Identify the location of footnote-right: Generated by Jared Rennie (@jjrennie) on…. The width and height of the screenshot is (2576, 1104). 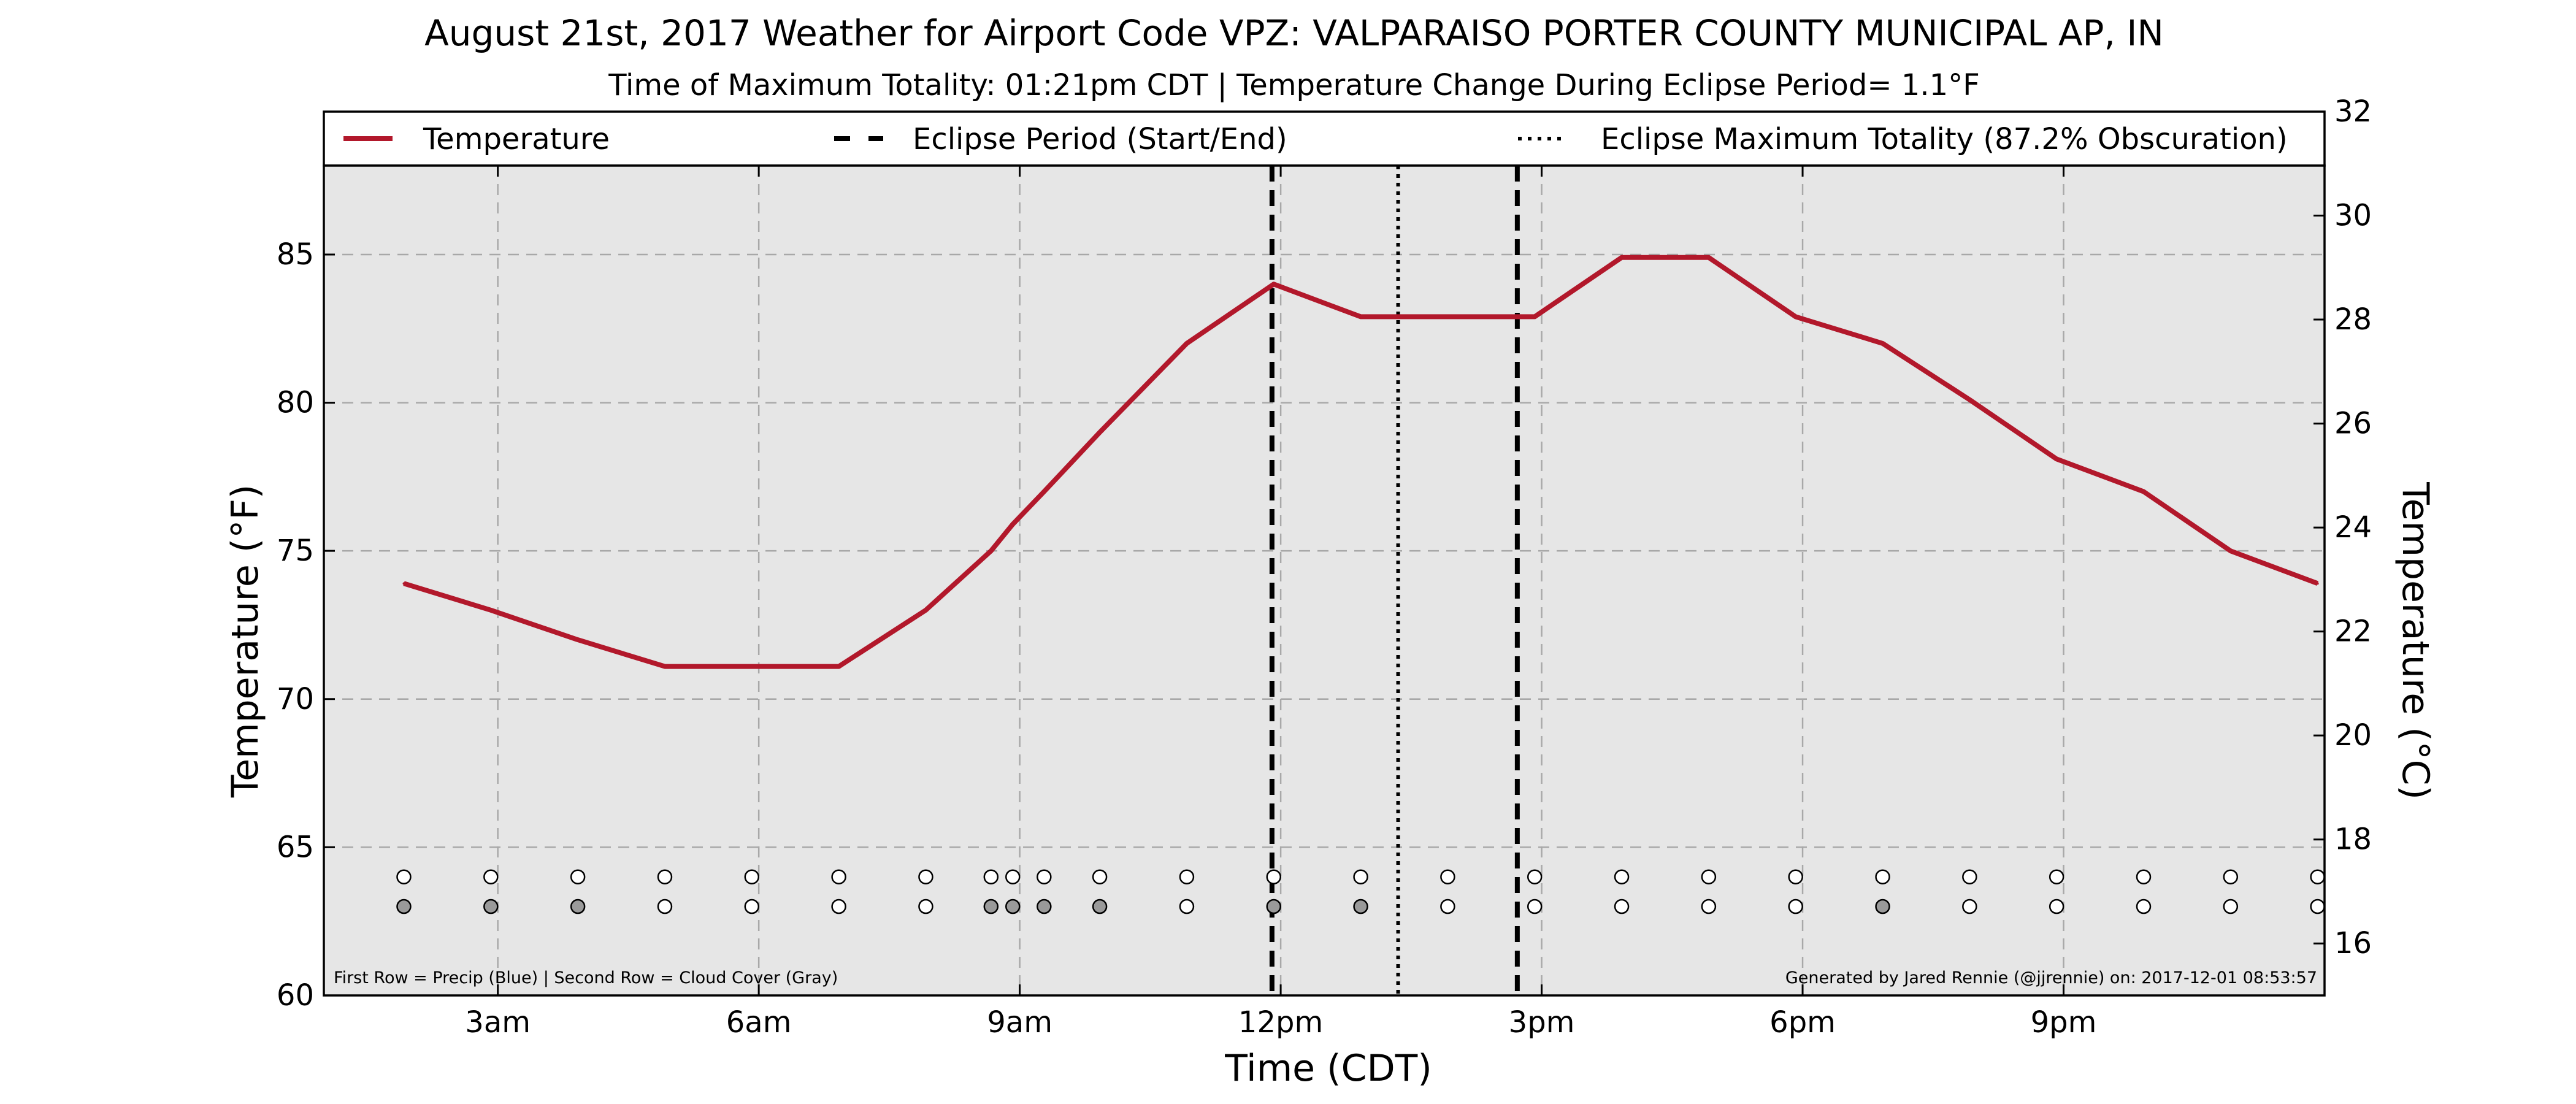
(2051, 977).